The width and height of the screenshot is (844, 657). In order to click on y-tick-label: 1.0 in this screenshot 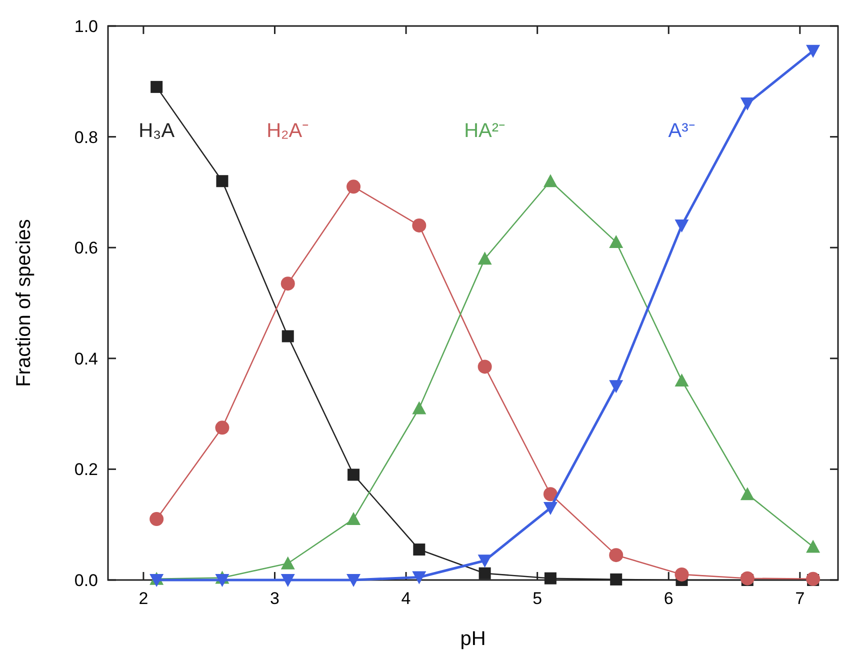, I will do `click(86, 26)`.